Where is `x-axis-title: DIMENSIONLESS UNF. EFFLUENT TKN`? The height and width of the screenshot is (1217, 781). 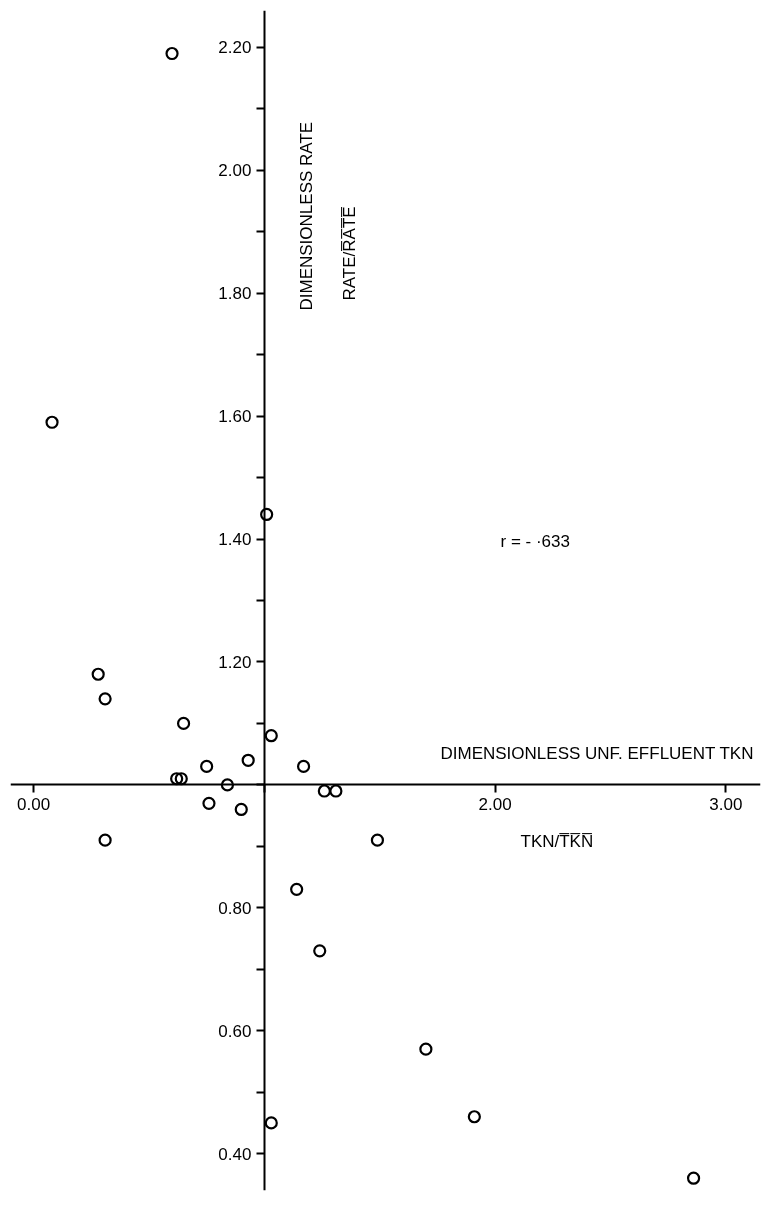
x-axis-title: DIMENSIONLESS UNF. EFFLUENT TKN is located at coordinates (597, 753).